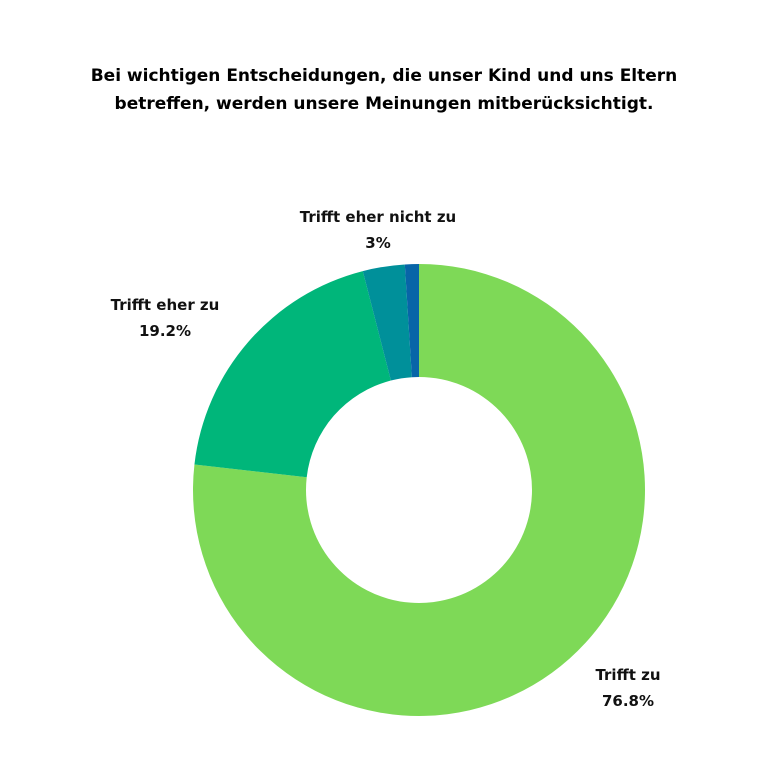 This screenshot has width=768, height=768. What do you see at coordinates (165, 305) in the screenshot?
I see `slice-label-name-2: Trifft eher zu` at bounding box center [165, 305].